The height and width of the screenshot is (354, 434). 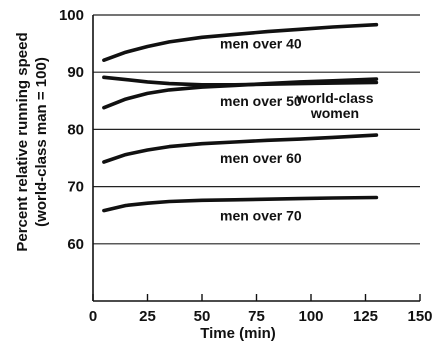 What do you see at coordinates (202, 316) in the screenshot?
I see `x-tick-label-50: 50` at bounding box center [202, 316].